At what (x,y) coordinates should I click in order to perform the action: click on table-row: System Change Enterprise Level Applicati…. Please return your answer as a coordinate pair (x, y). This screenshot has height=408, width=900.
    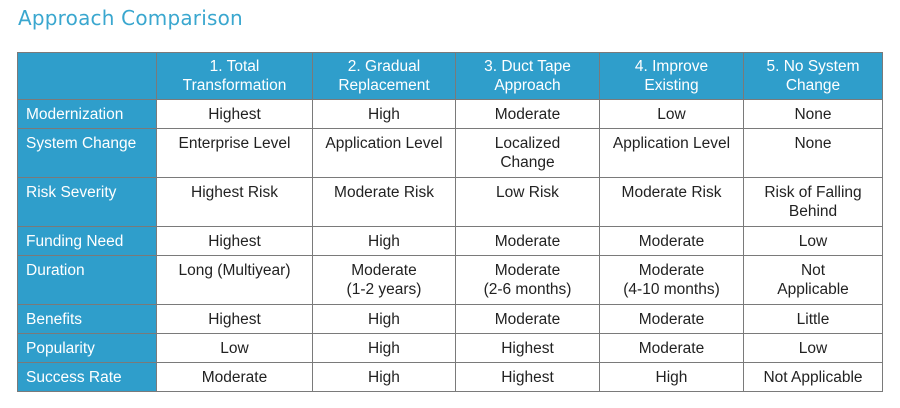
    Looking at the image, I should click on (450, 153).